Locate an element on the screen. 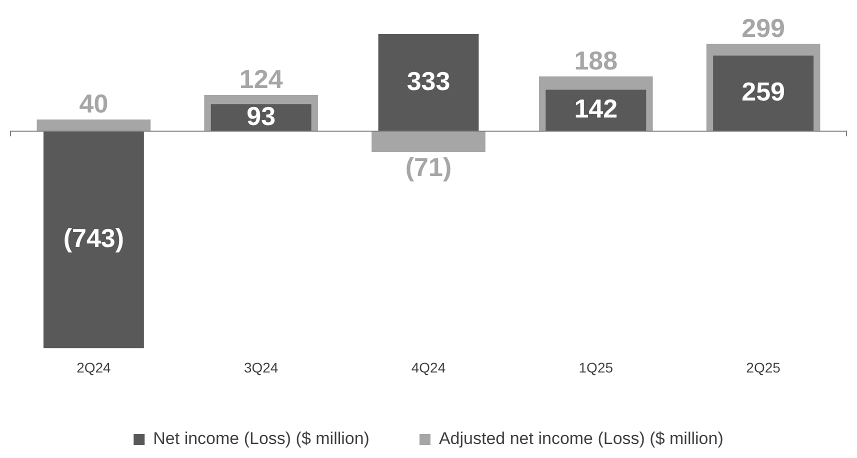 The height and width of the screenshot is (458, 857). data-label: 259 is located at coordinates (763, 91).